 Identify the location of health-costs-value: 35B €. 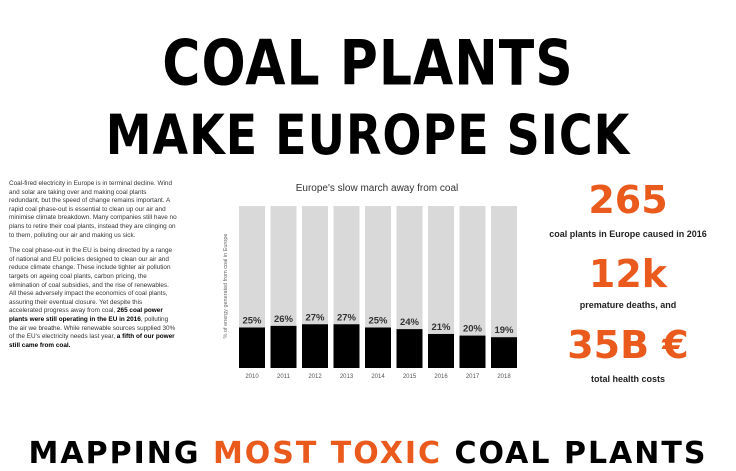
(628, 345).